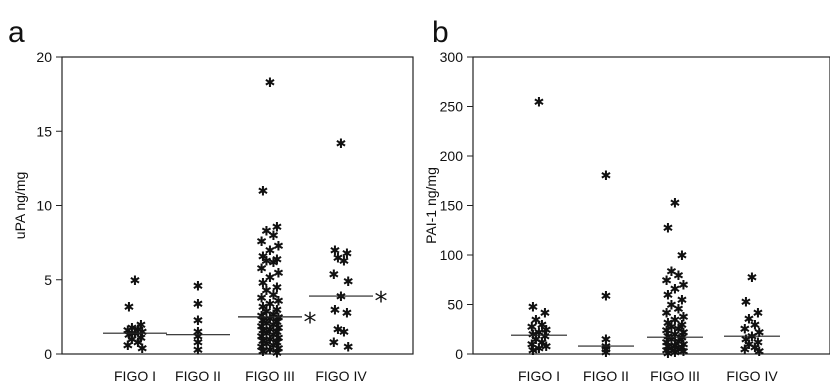 Image resolution: width=830 pixels, height=385 pixels. Describe the element at coordinates (431, 205) in the screenshot. I see `y-axis-label-b: PAI-1 ng/mg` at that location.